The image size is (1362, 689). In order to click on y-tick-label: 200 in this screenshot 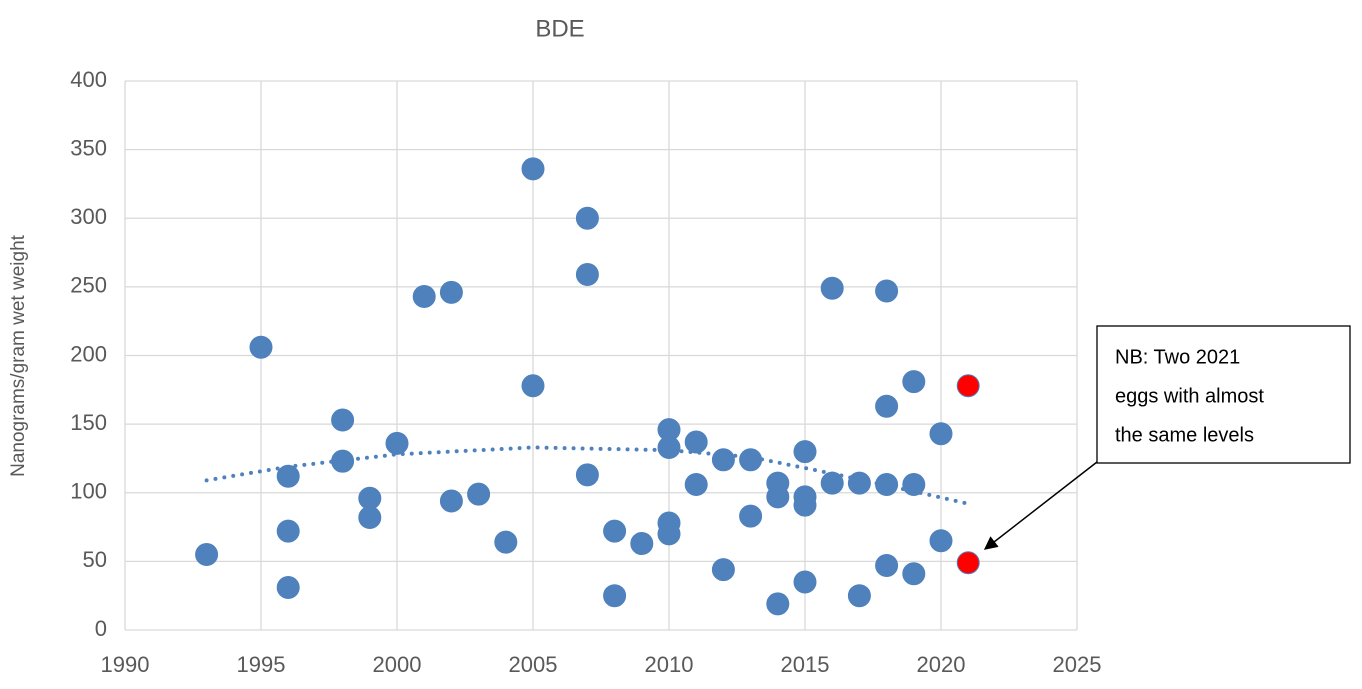, I will do `click(88, 353)`.